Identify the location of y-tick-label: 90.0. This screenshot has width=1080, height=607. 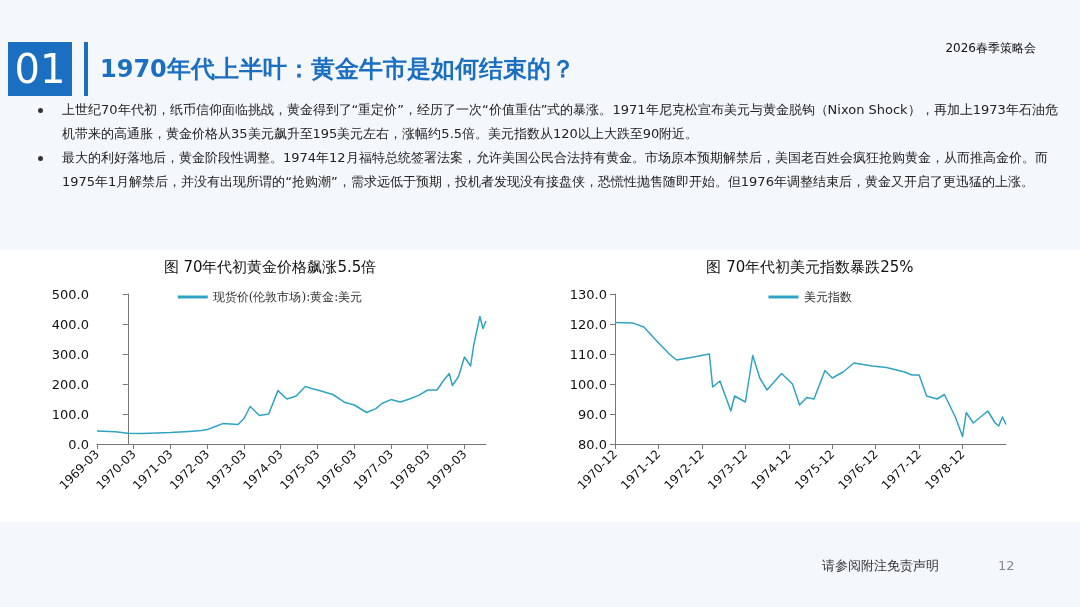
(592, 414).